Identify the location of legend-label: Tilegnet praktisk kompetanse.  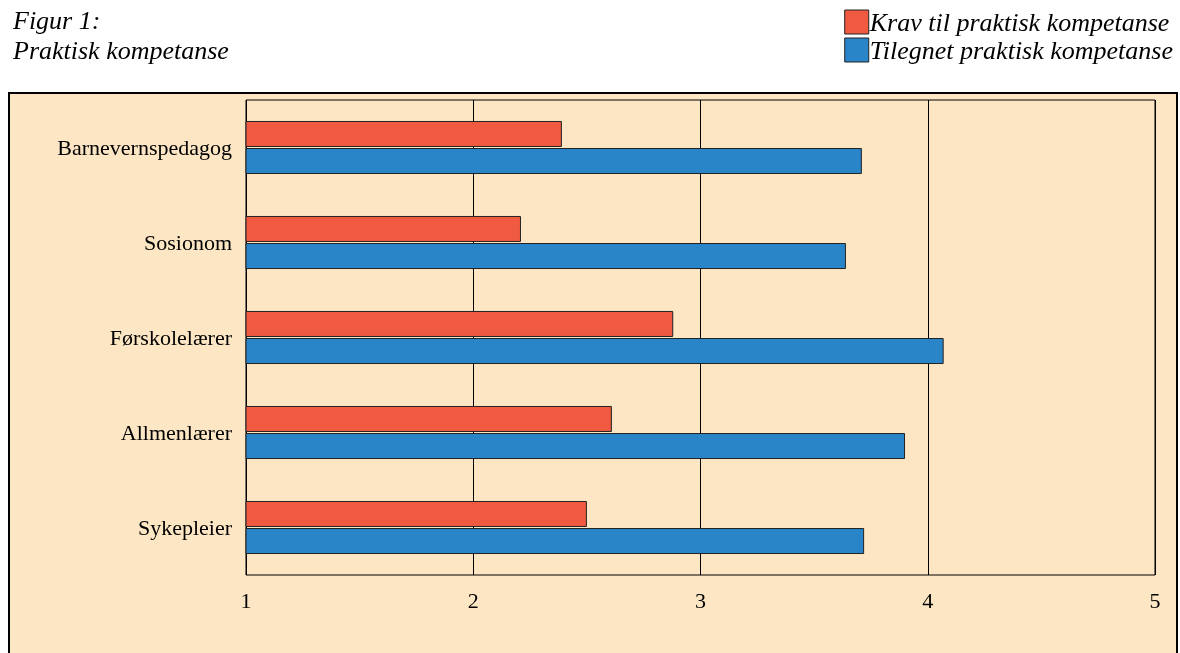
(1021, 50).